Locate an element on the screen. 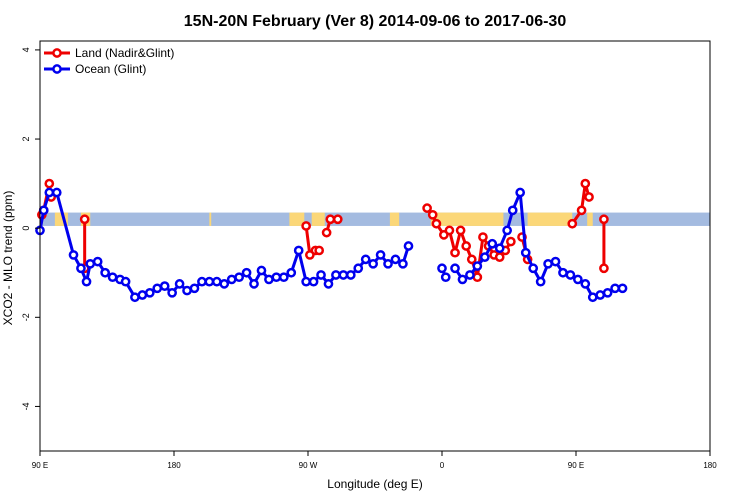 The image size is (750, 500). ocean-band is located at coordinates (375, 219).